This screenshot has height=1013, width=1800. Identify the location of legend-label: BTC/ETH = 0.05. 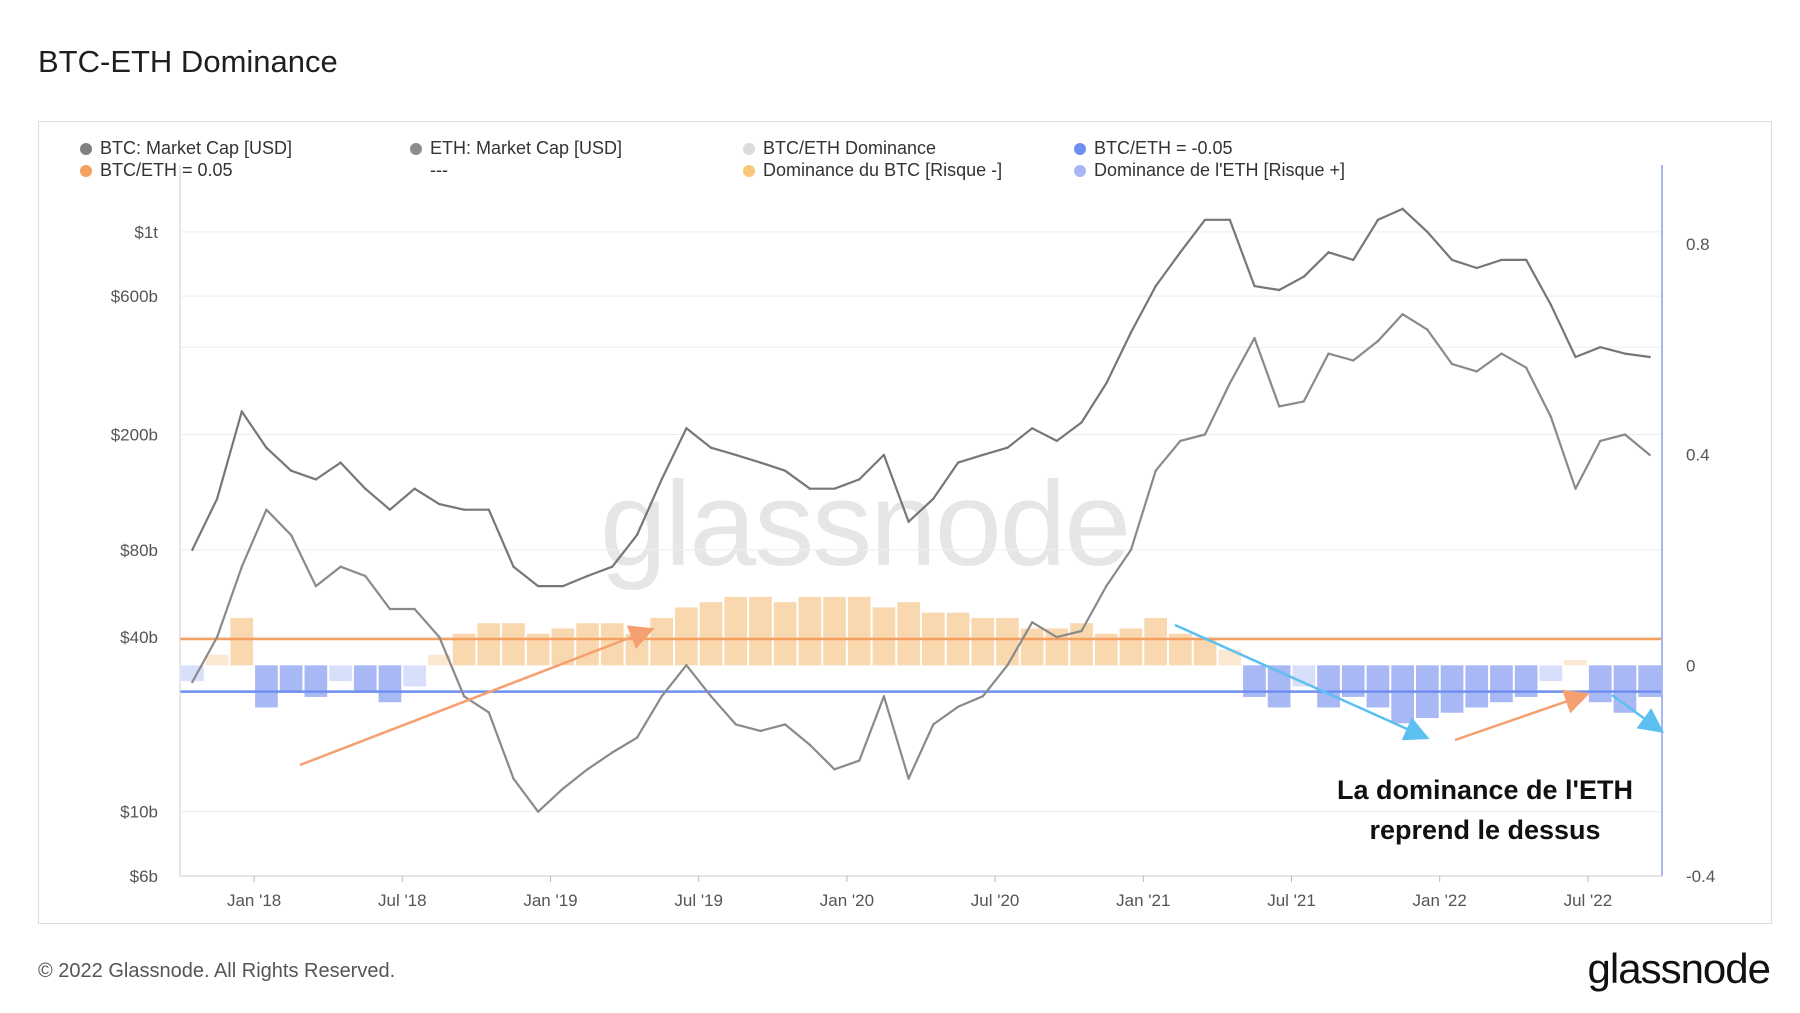
(166, 170).